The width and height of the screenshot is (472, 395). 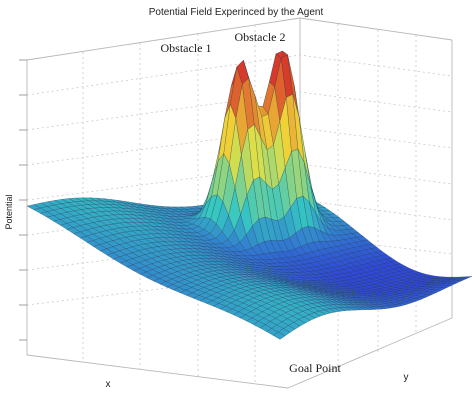 What do you see at coordinates (108, 384) in the screenshot?
I see `x-axis-label: x` at bounding box center [108, 384].